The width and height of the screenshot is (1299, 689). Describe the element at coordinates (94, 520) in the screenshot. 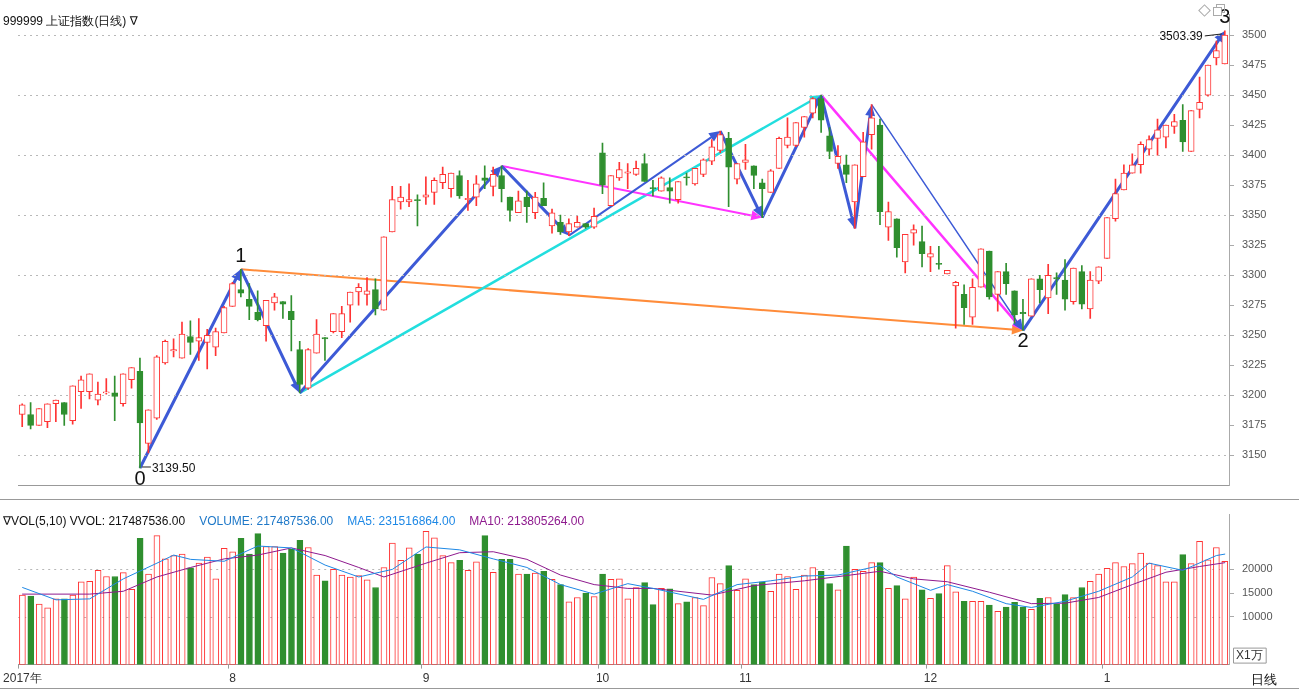

I see `chart-title: ∇VOL(5,10) VVOL: 217487536.00` at that location.